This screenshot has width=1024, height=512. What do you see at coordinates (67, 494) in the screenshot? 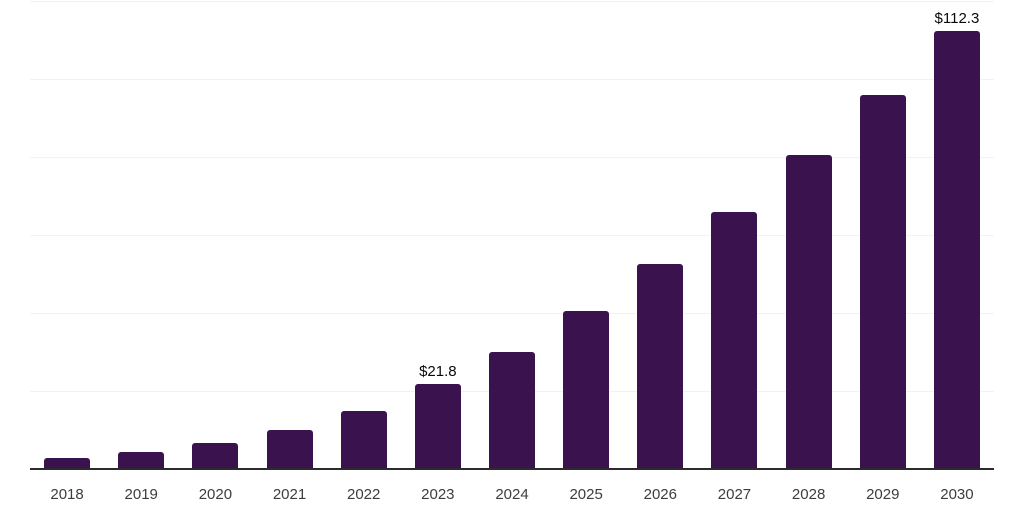
I see `x-tick-label-2018: 2018` at bounding box center [67, 494].